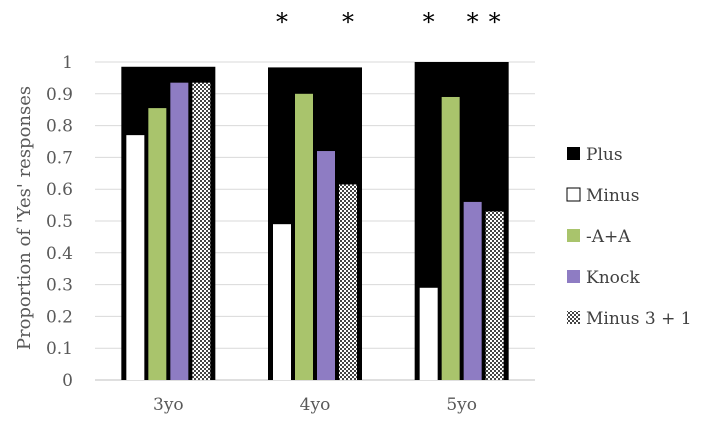  Describe the element at coordinates (67, 63) in the screenshot. I see `y-tick-label: 1` at that location.